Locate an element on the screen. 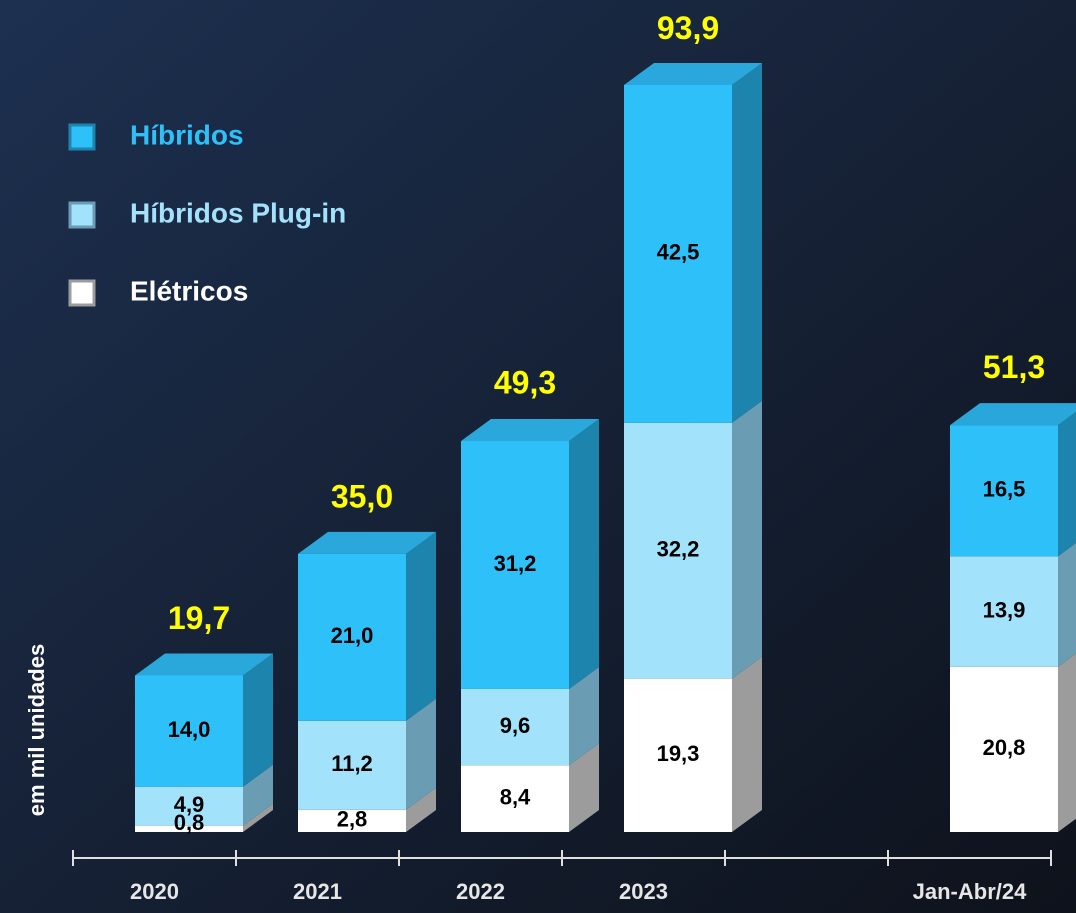  value-label: 21,0 is located at coordinates (352, 635).